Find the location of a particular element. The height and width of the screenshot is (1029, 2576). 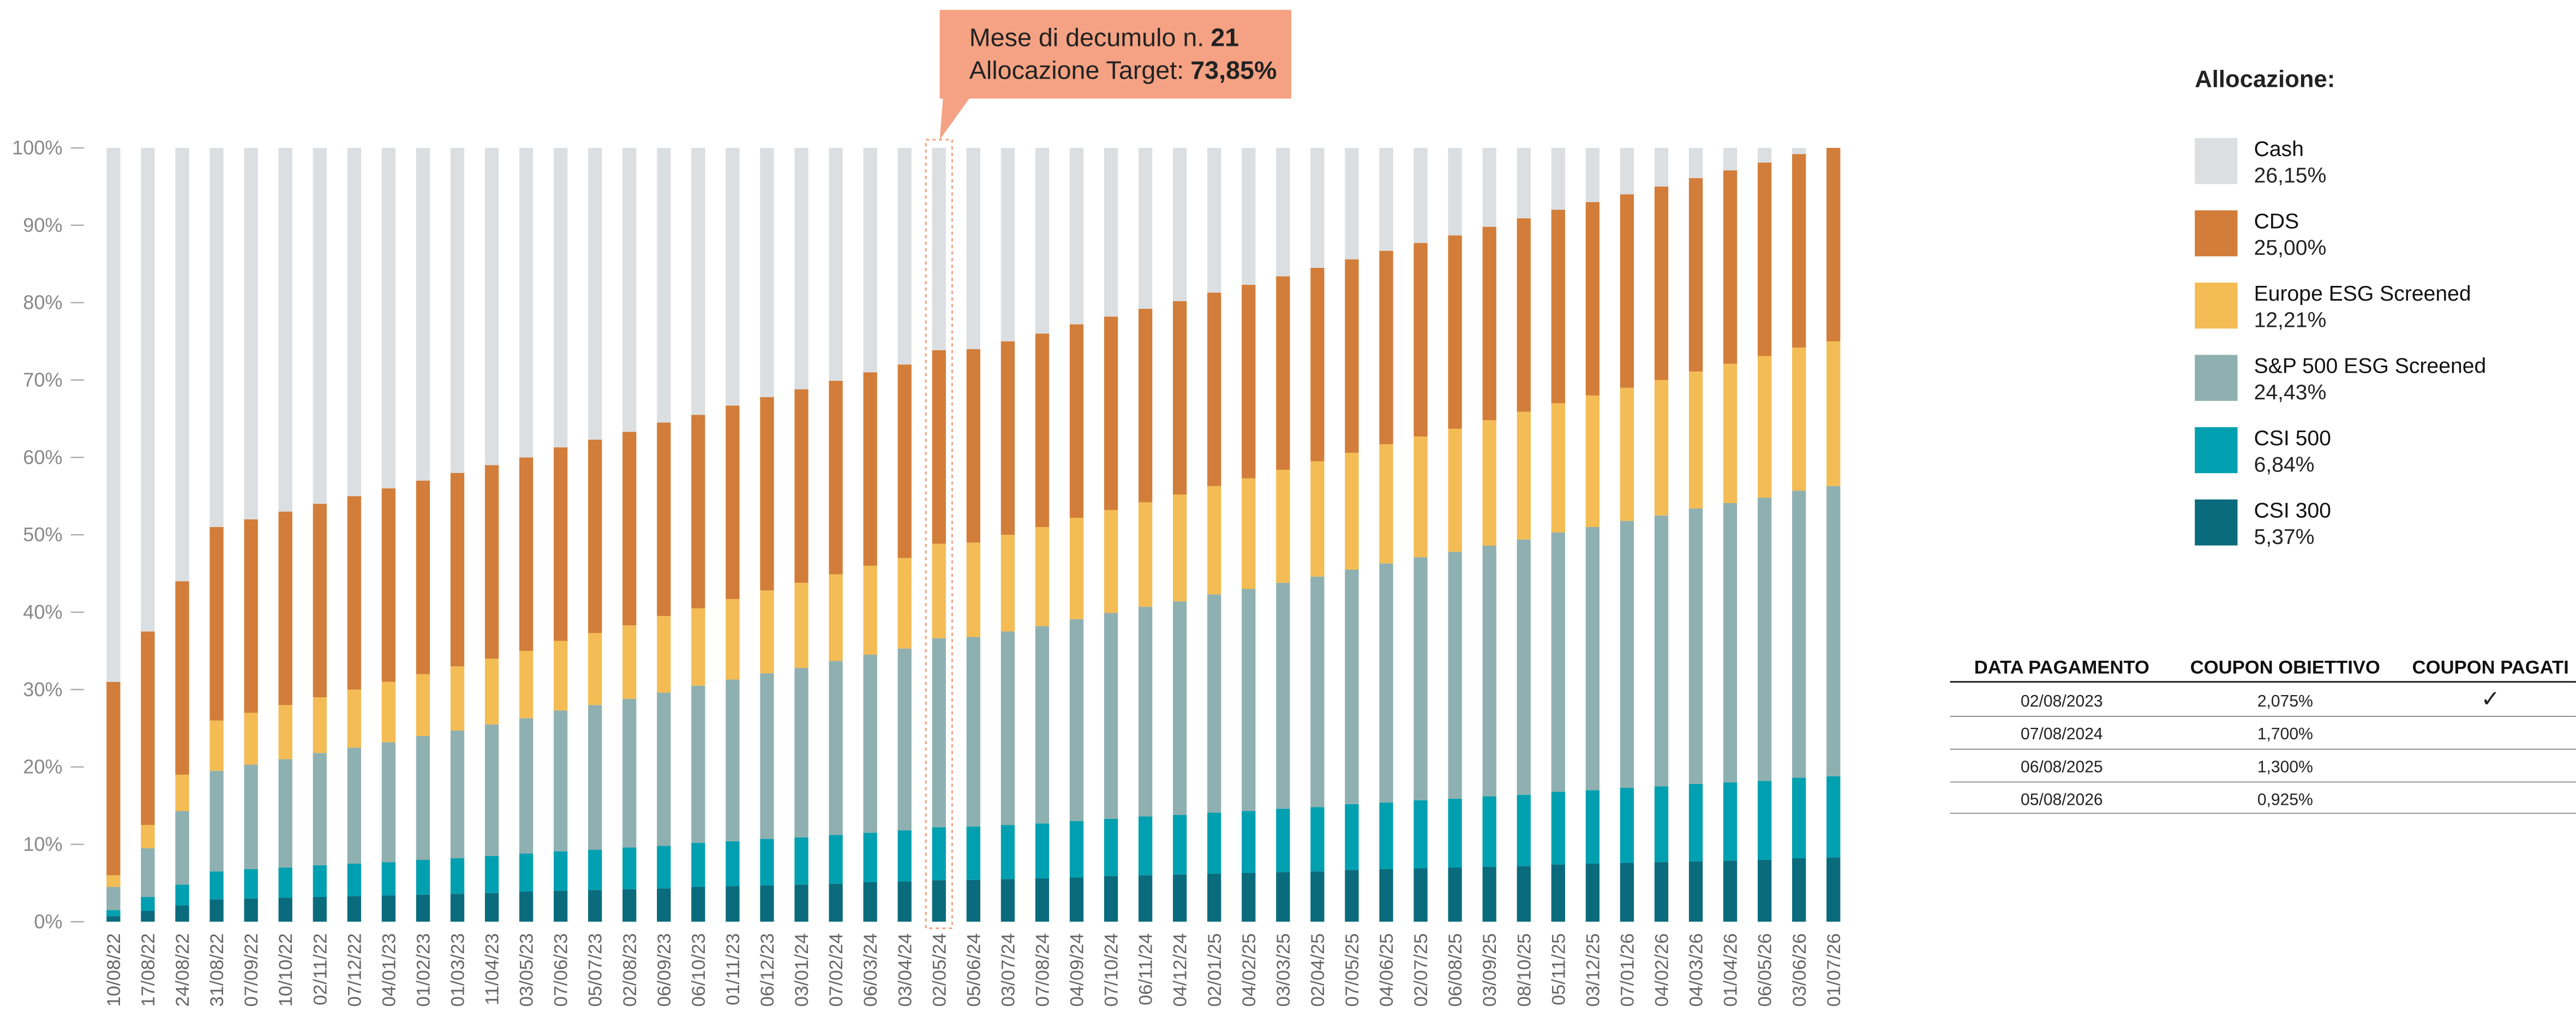

annotation-line: Mese di decumulo n. 21 is located at coordinates (1104, 37).